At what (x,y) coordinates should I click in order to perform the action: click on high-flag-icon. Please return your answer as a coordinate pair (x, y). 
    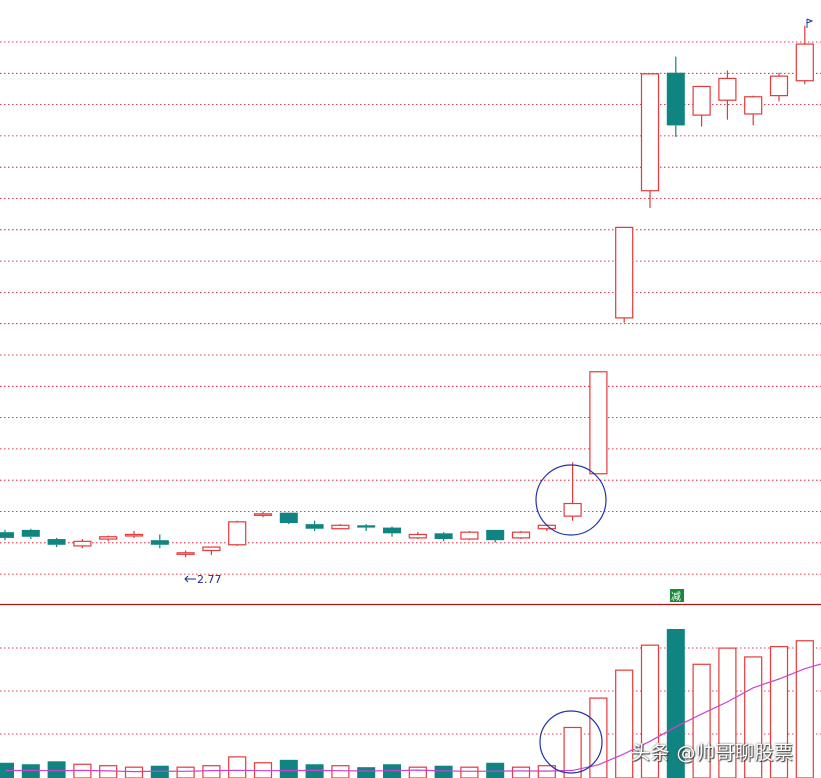
    Looking at the image, I should click on (810, 23).